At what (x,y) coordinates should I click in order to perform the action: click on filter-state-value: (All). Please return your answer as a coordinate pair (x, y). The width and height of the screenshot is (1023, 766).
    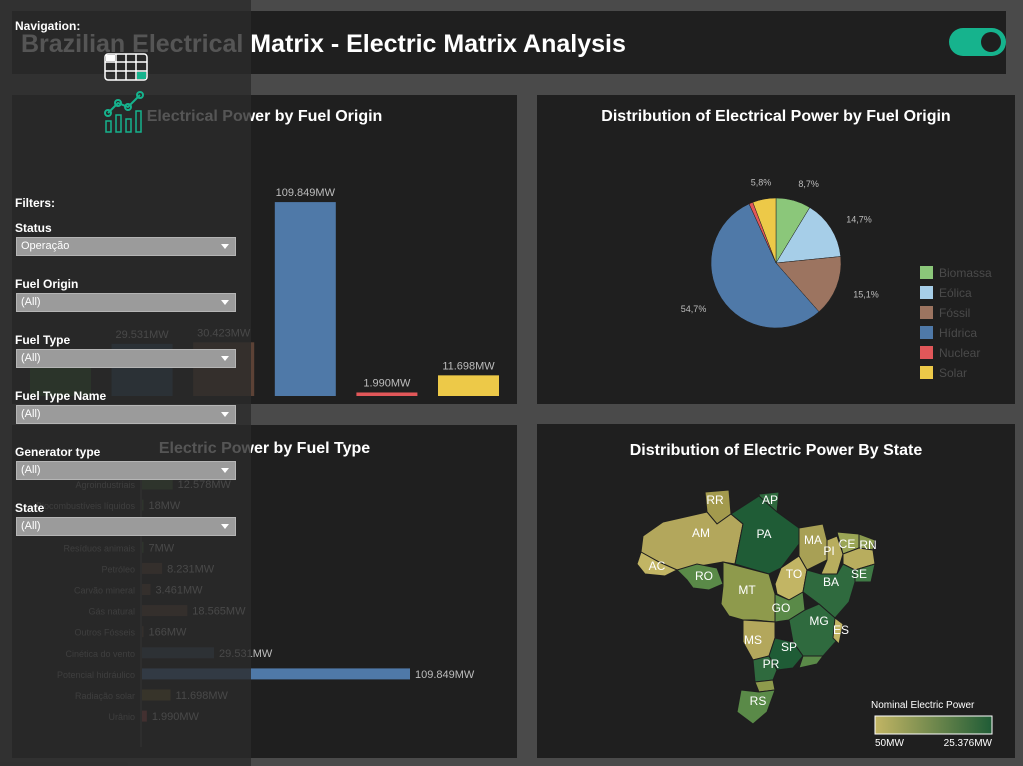
    Looking at the image, I should click on (31, 526).